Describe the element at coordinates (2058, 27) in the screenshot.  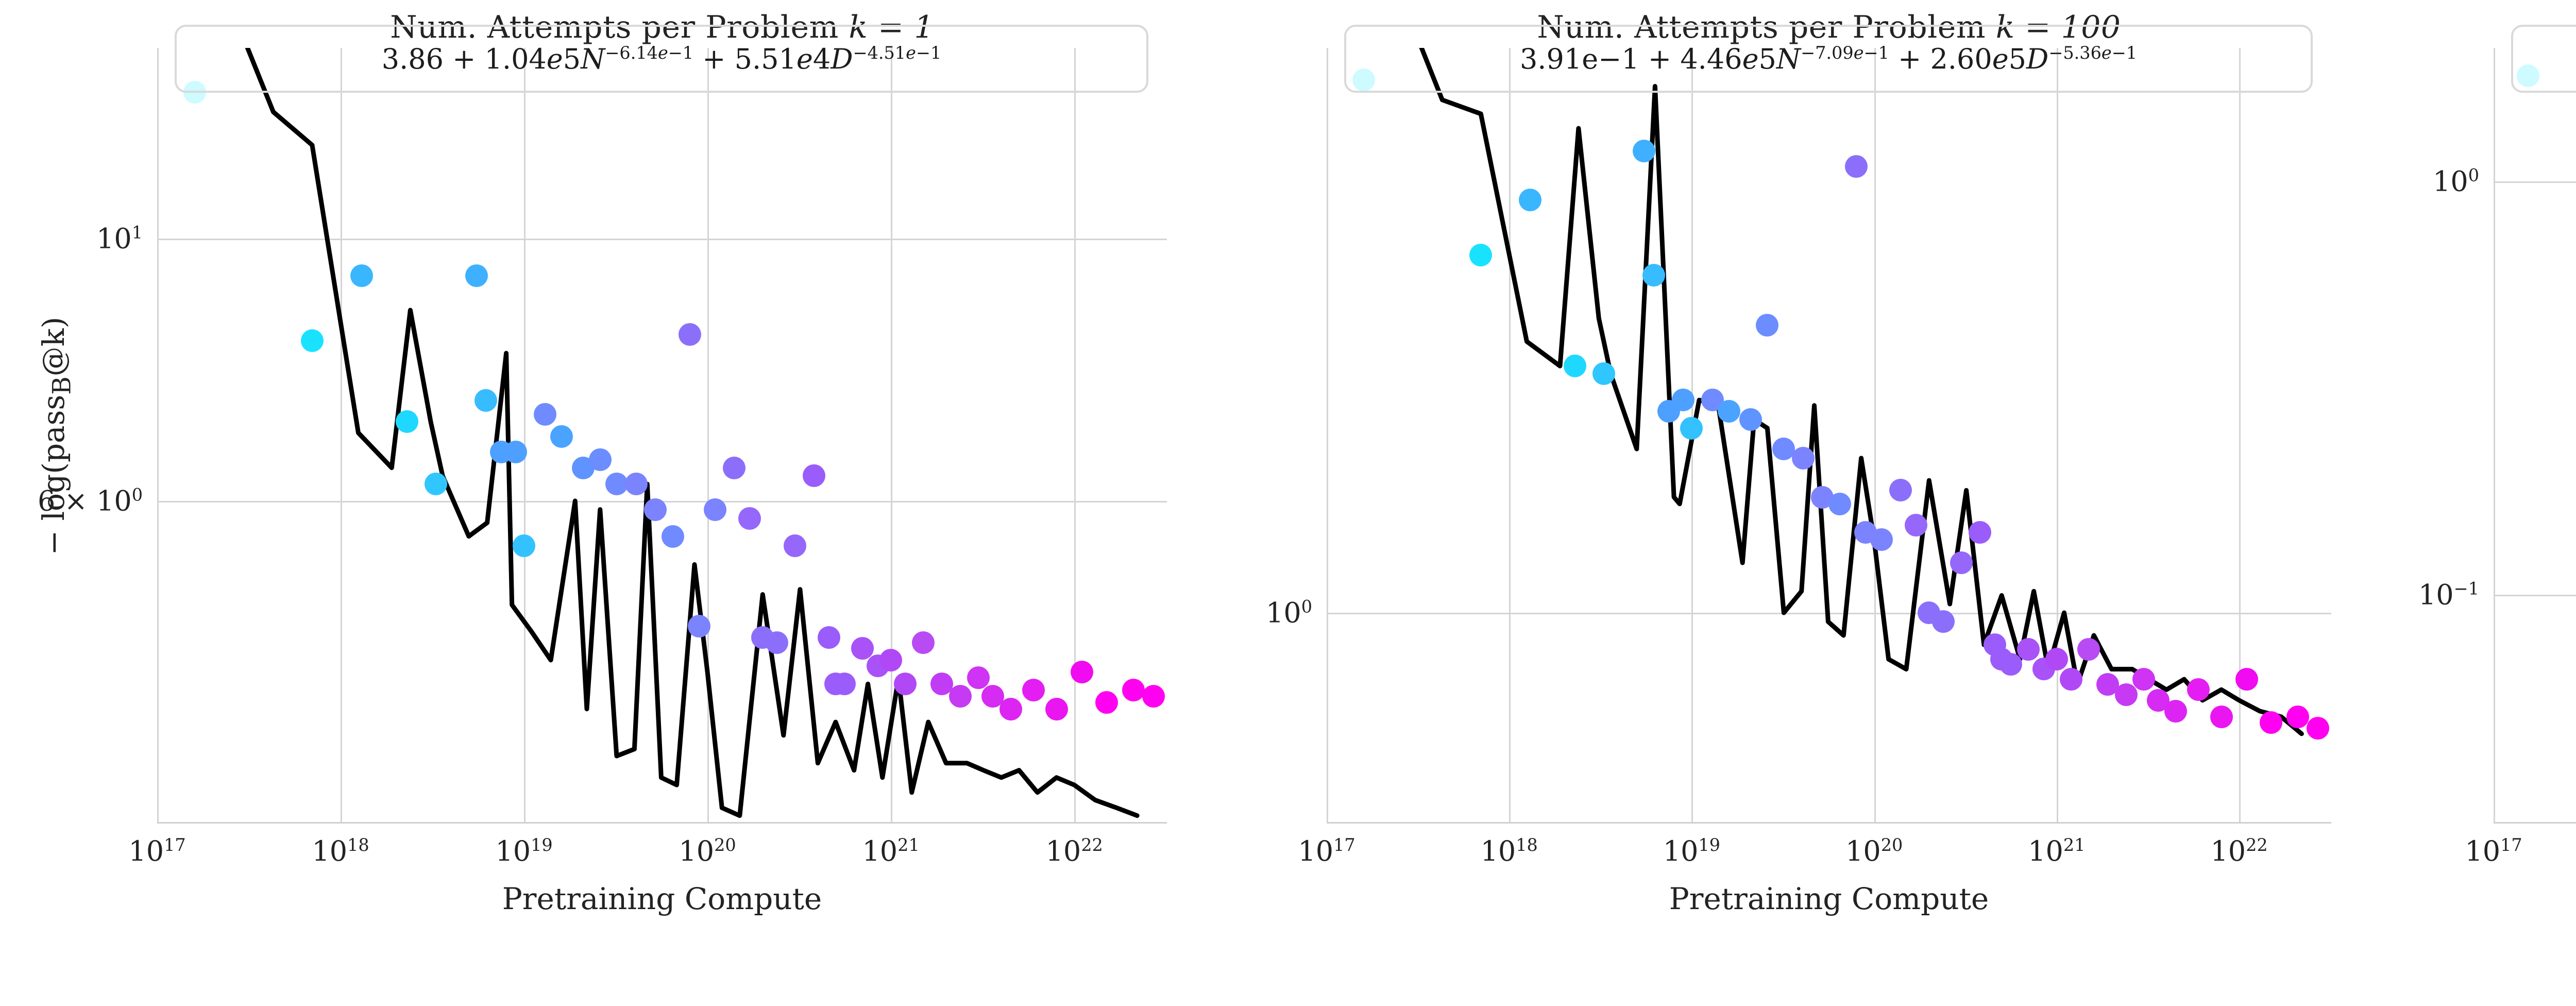
I see `panel-title-k: k = 100` at that location.